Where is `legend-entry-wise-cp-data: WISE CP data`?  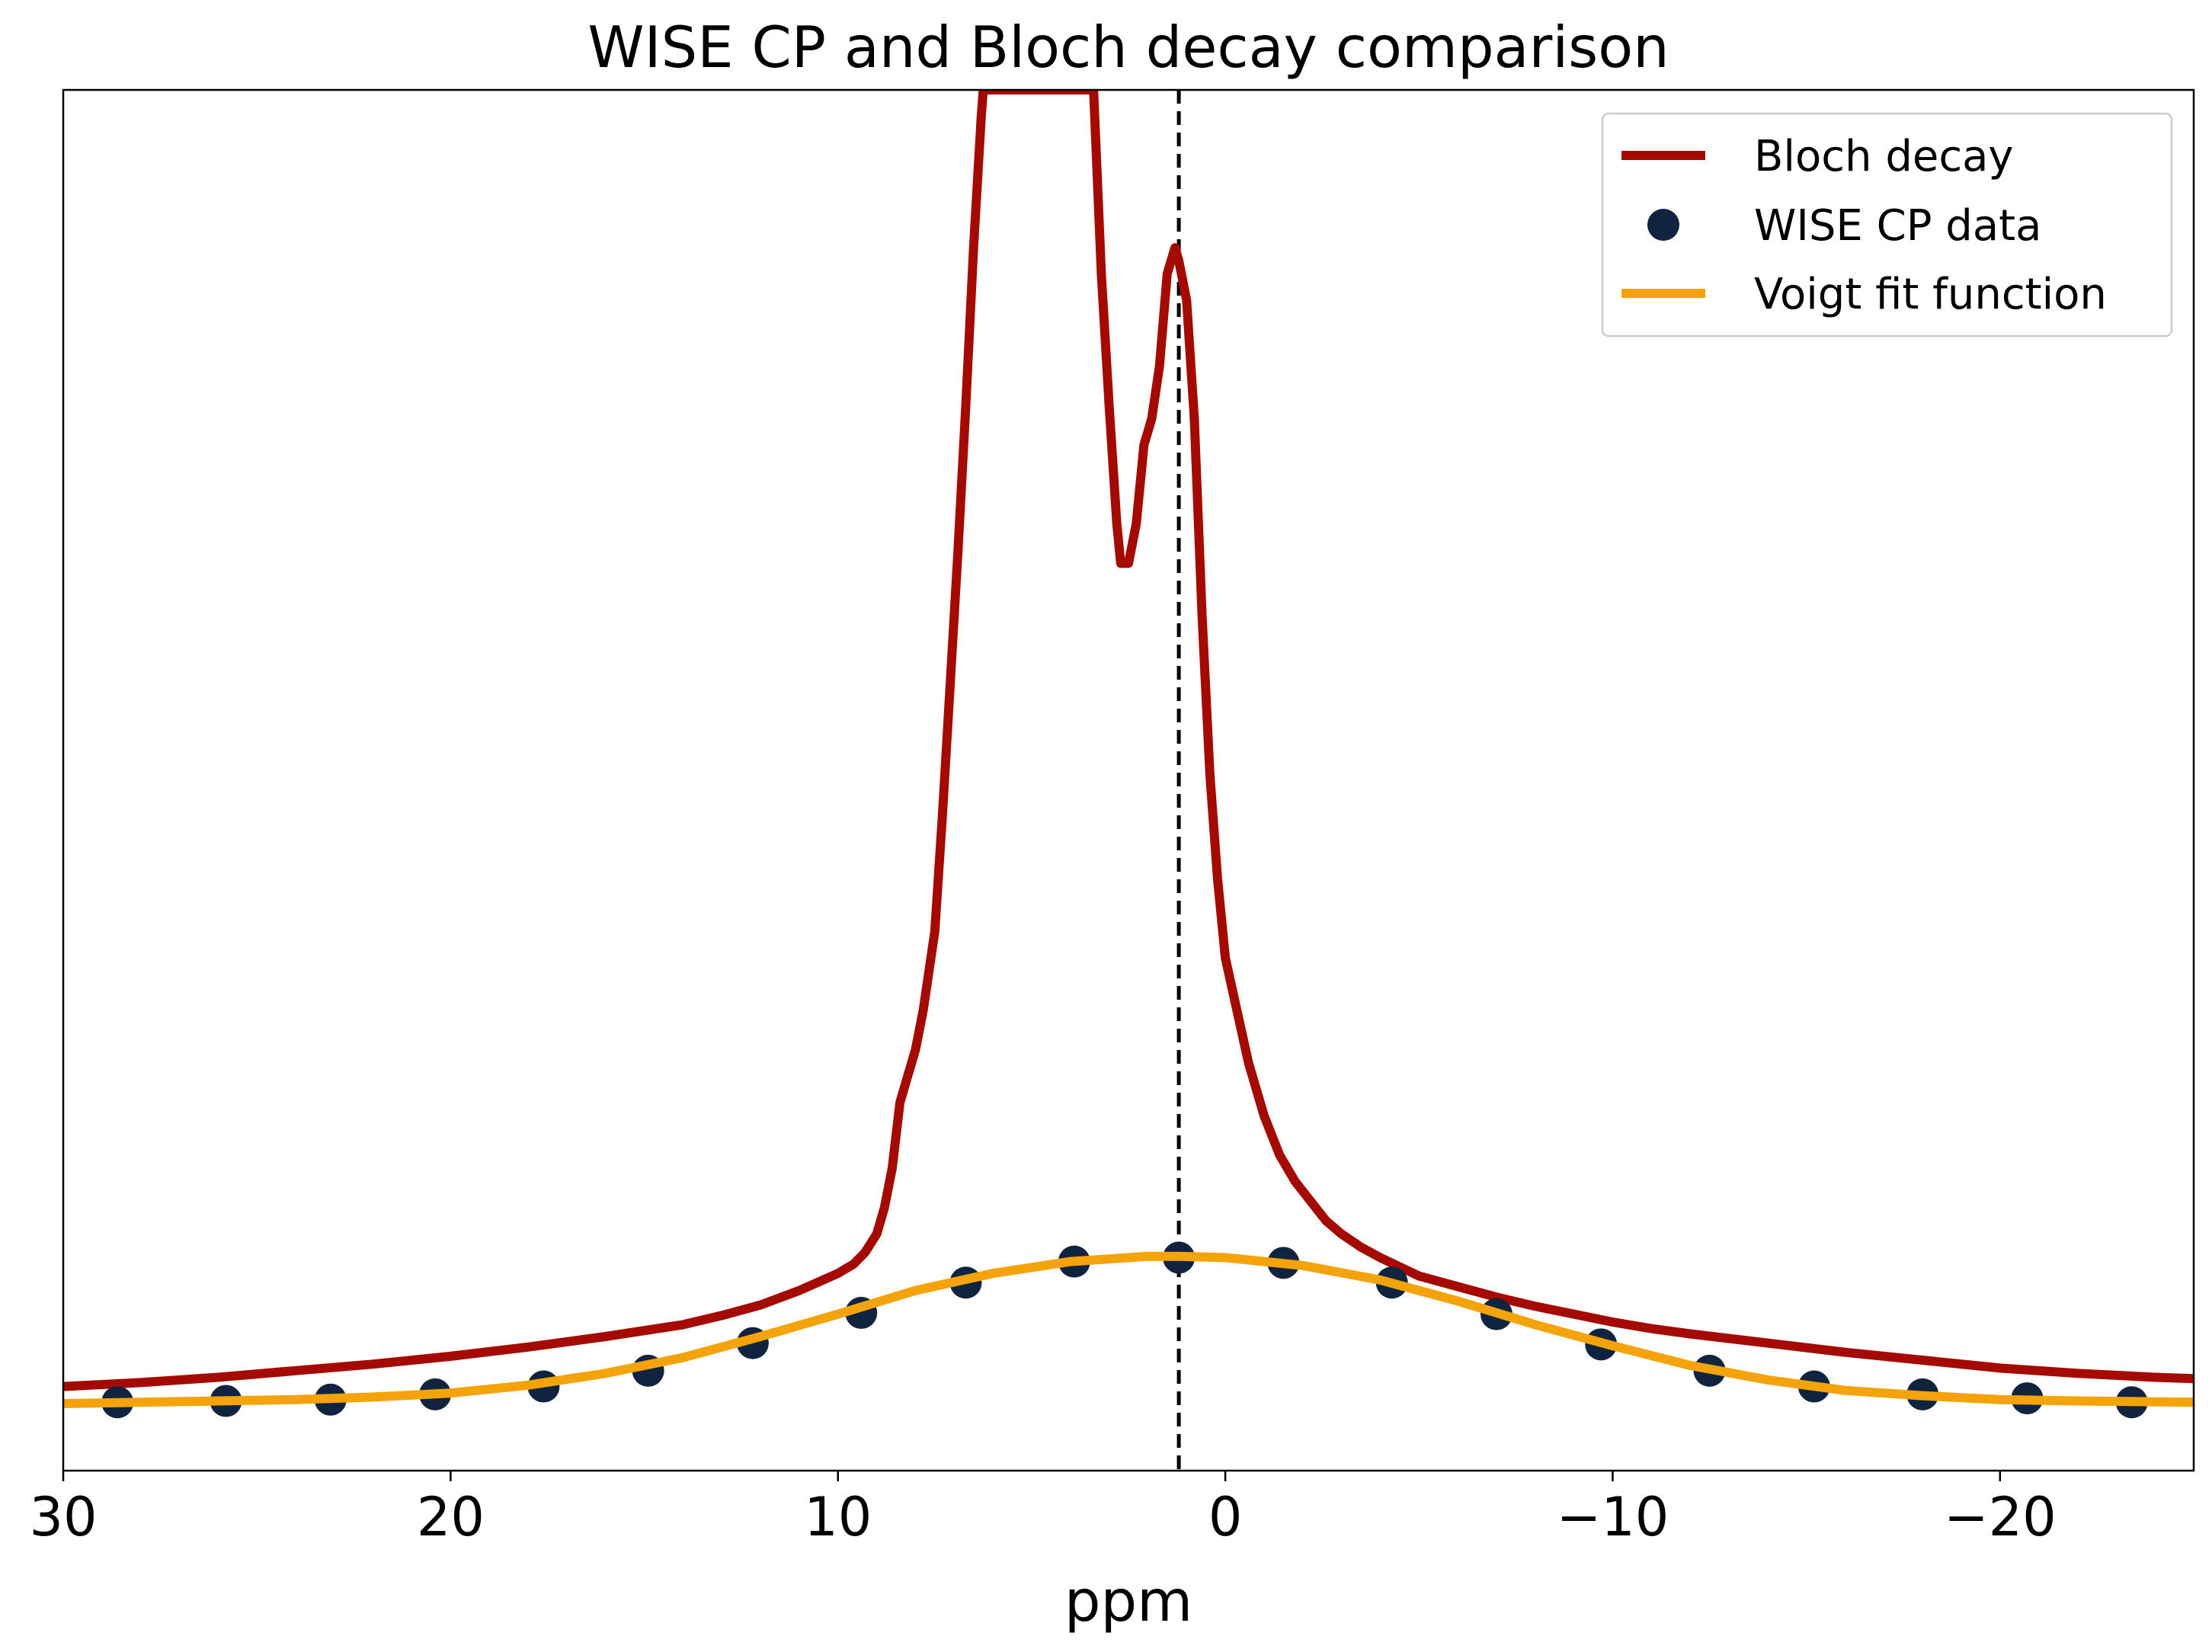
legend-entry-wise-cp-data: WISE CP data is located at coordinates (1844, 226).